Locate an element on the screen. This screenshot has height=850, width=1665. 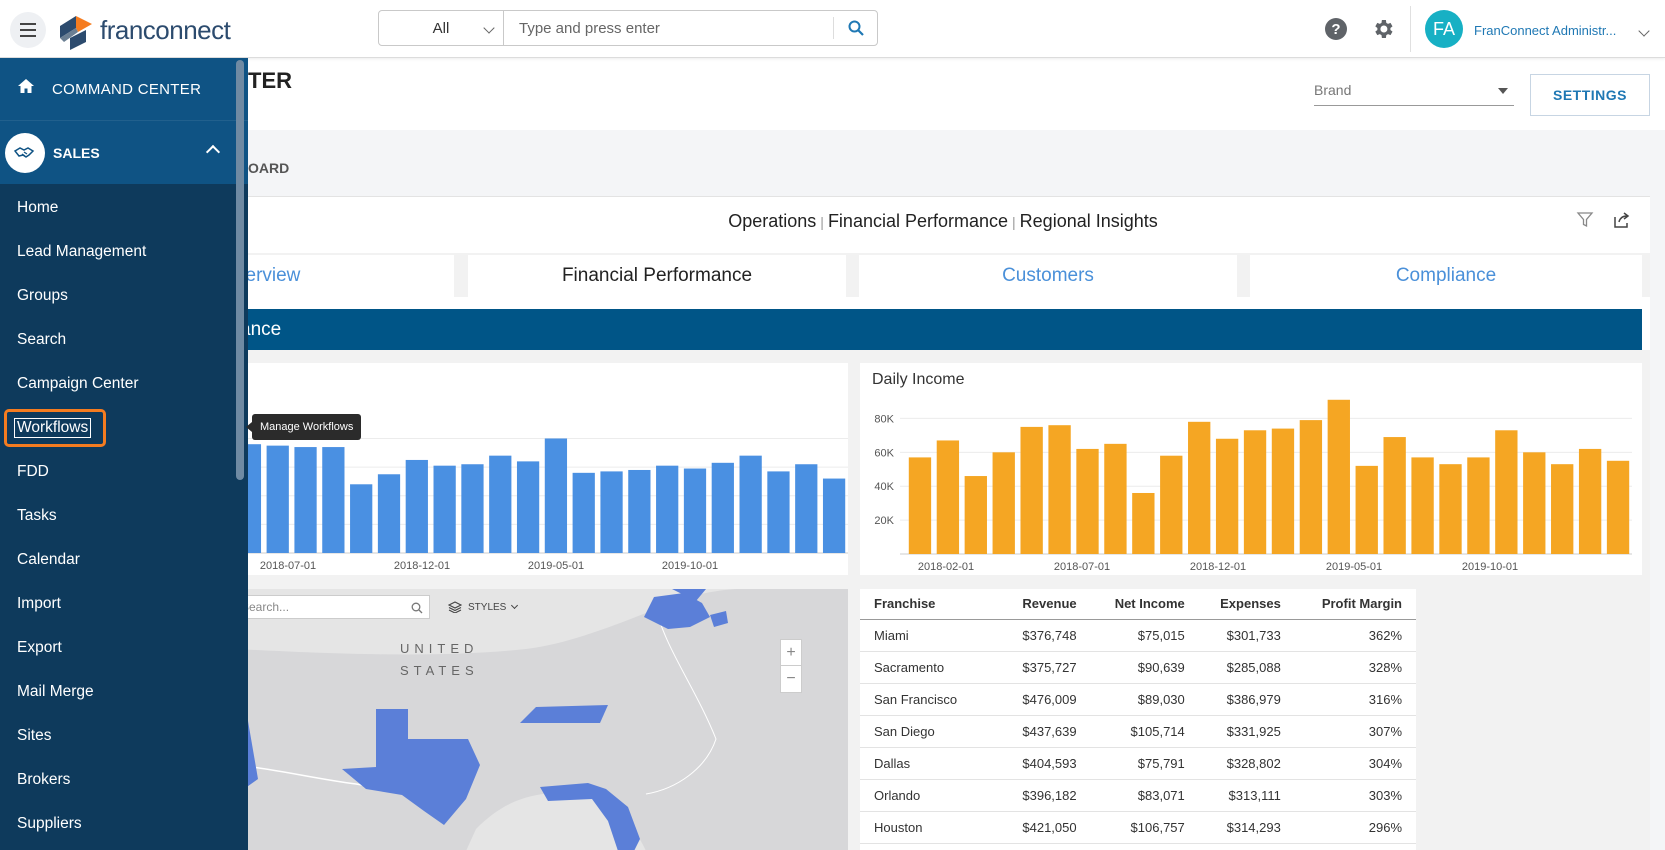
gear-icon is located at coordinates (1383, 29).